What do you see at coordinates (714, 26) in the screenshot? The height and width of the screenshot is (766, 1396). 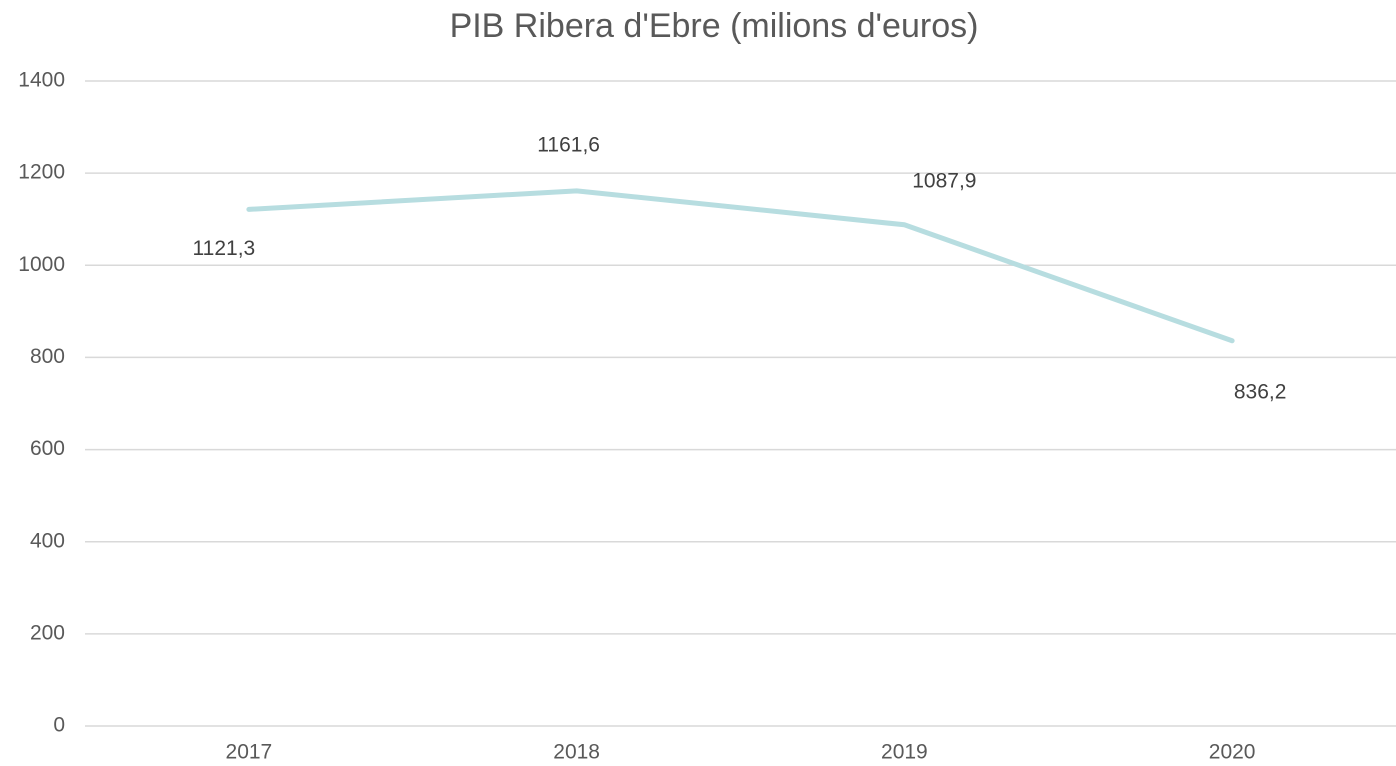 I see `chart-title: PIB Ribera d'Ebre (milions d'euros)` at bounding box center [714, 26].